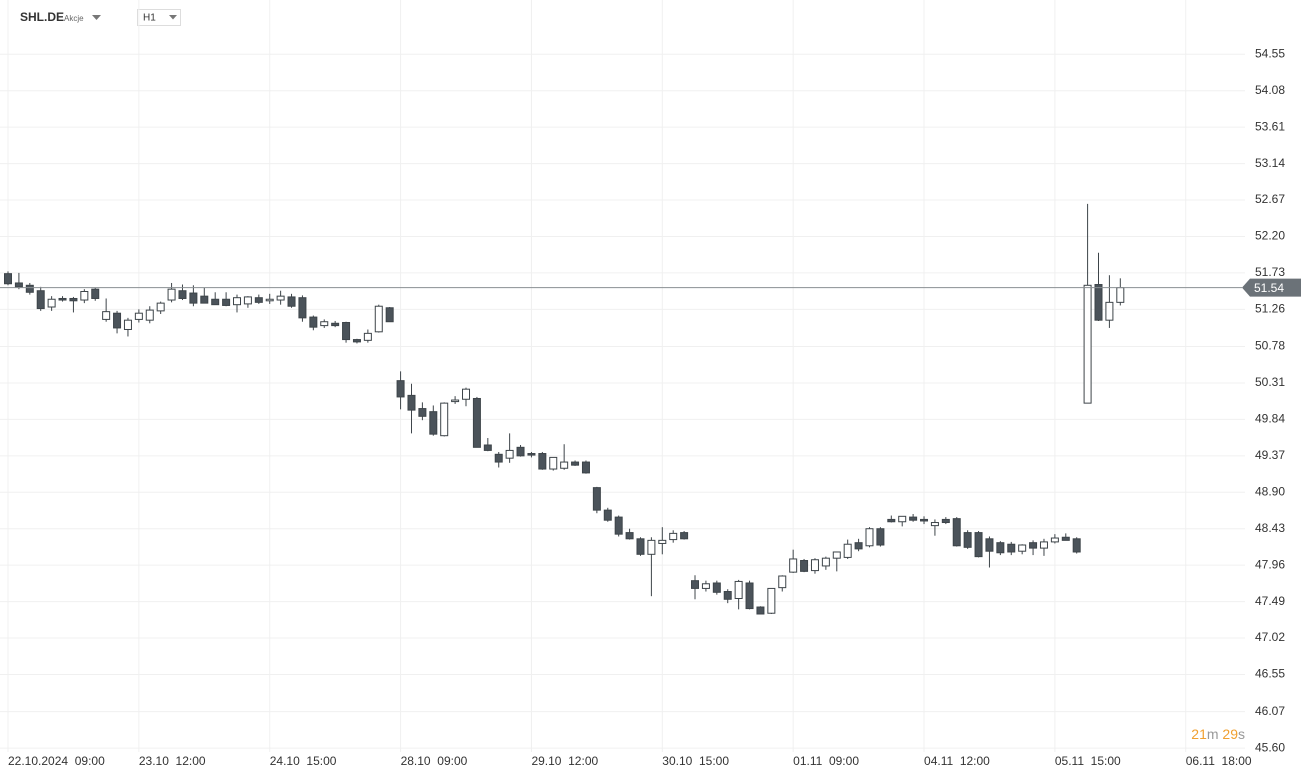  What do you see at coordinates (1270, 601) in the screenshot?
I see `y-tick-label: 47.49` at bounding box center [1270, 601].